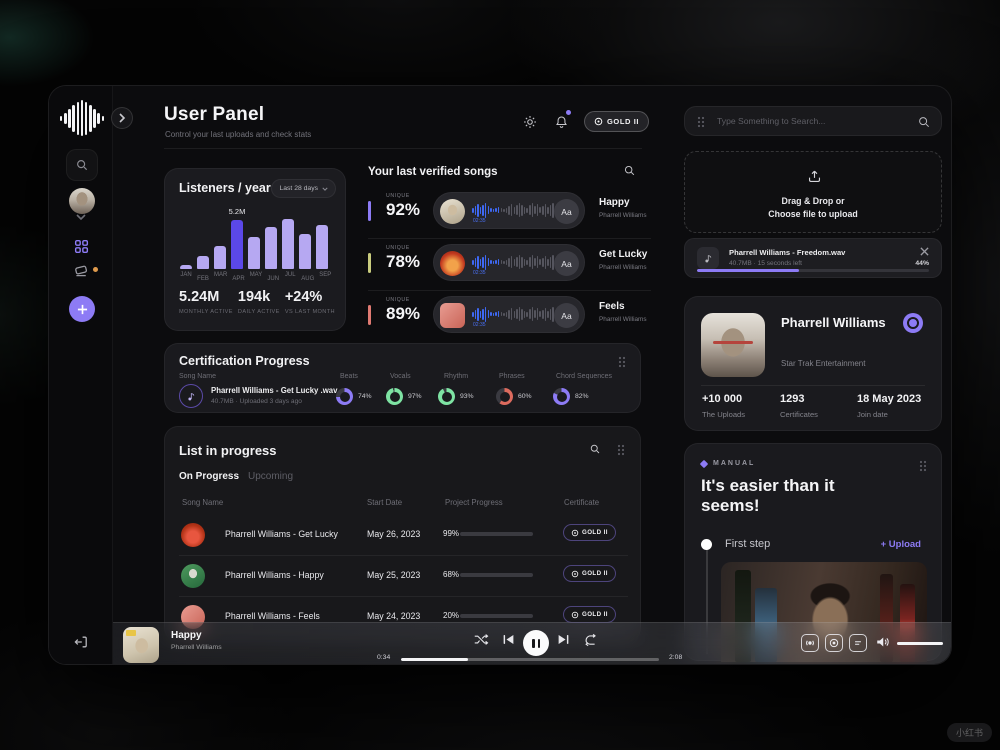 The height and width of the screenshot is (750, 1000). What do you see at coordinates (186, 267) in the screenshot?
I see `chart-bar-jan` at bounding box center [186, 267].